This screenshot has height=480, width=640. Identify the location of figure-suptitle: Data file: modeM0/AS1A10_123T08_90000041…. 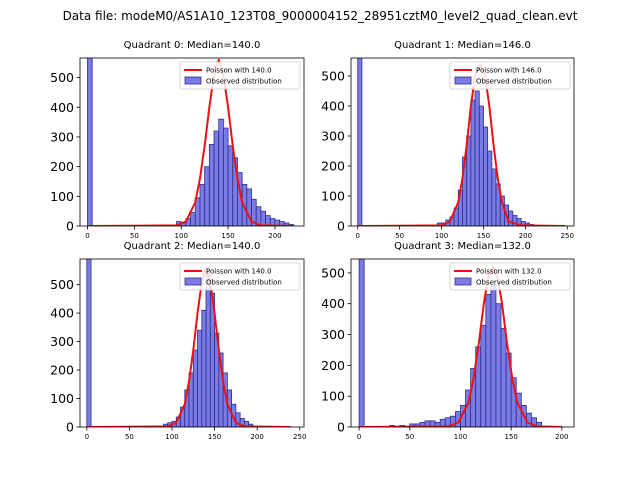
(320, 16).